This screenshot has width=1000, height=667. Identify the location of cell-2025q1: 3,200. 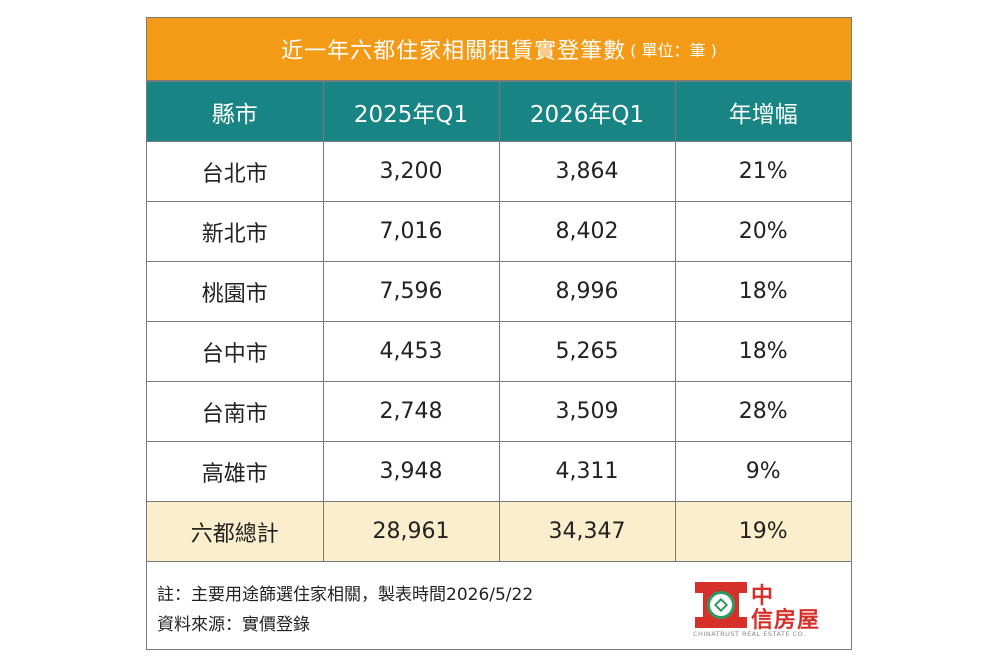
(411, 171).